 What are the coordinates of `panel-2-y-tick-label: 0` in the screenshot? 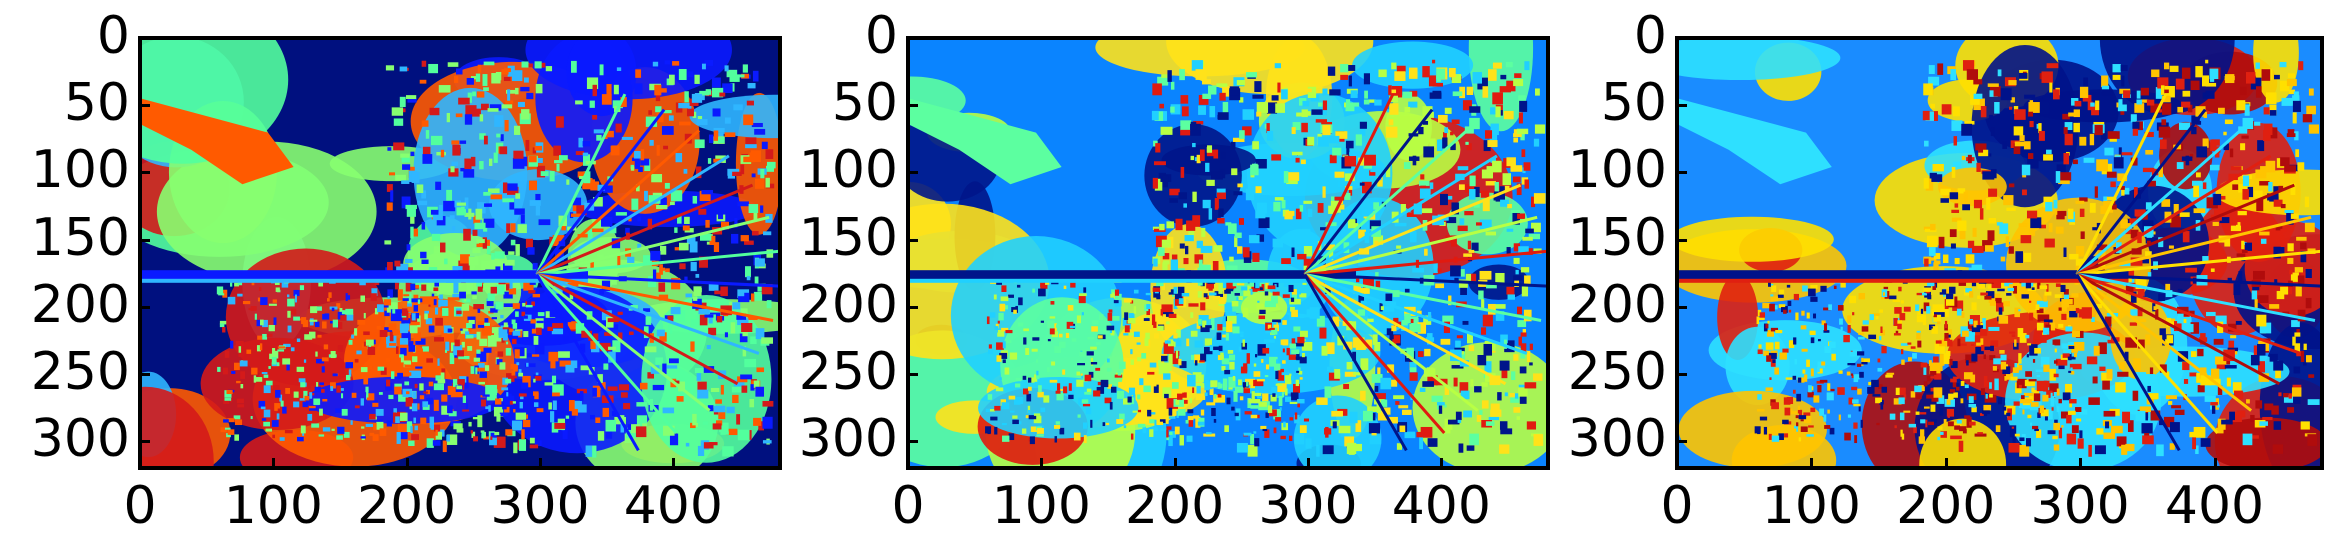 It's located at (881, 36).